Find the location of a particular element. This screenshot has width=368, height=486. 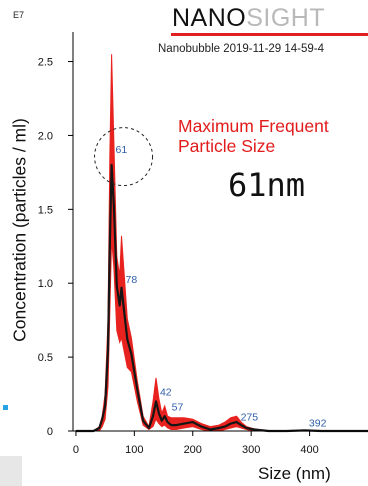

x-tick-label: 300 is located at coordinates (251, 450).